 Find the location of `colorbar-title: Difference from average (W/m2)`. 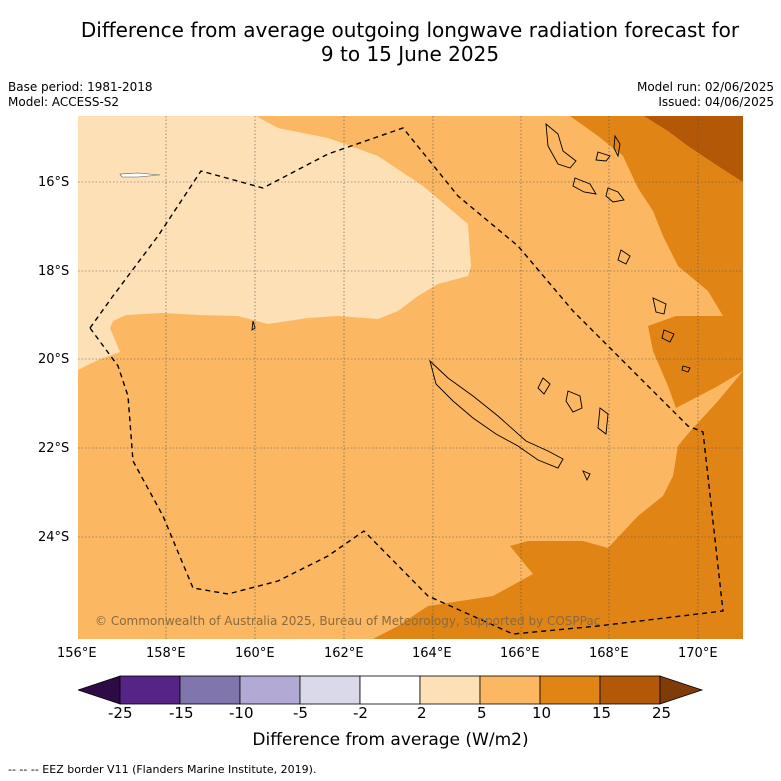

colorbar-title: Difference from average (W/m2) is located at coordinates (390, 740).